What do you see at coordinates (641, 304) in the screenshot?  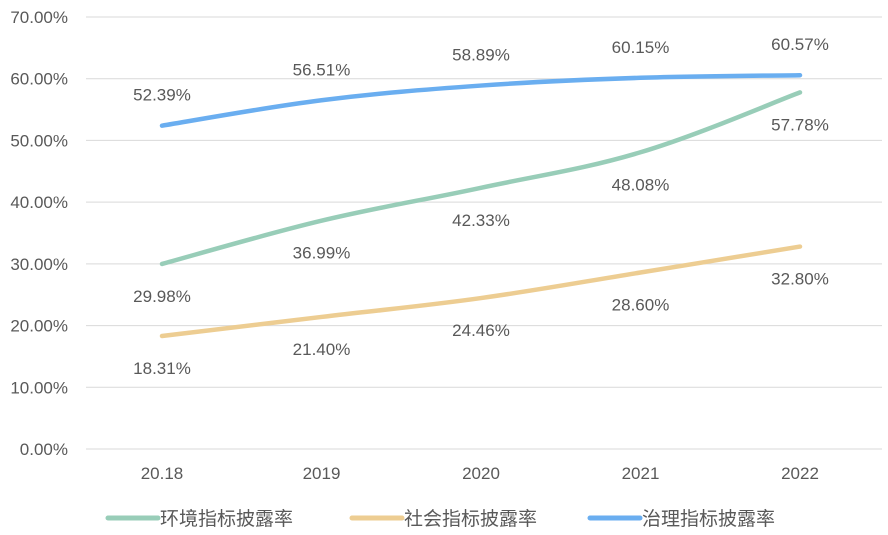 I see `data-label: 28.60%` at bounding box center [641, 304].